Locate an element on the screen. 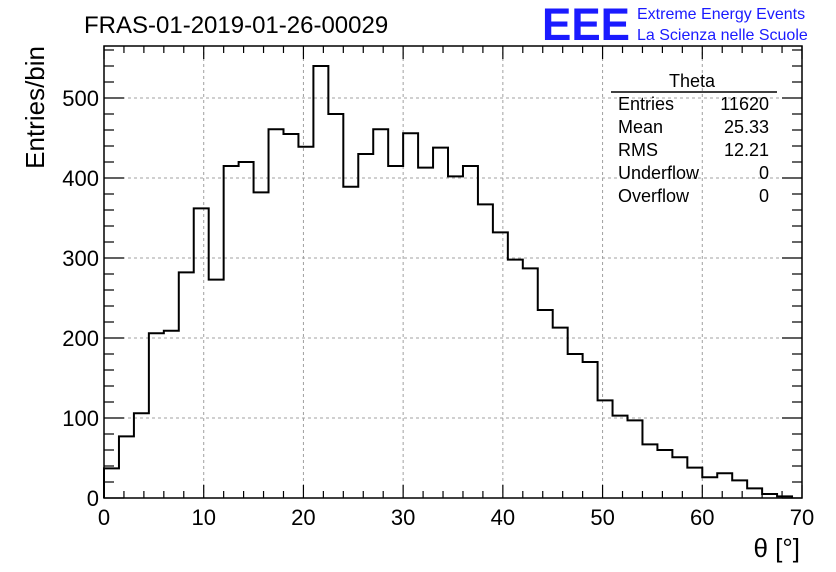  stats-label: RMS is located at coordinates (638, 150).